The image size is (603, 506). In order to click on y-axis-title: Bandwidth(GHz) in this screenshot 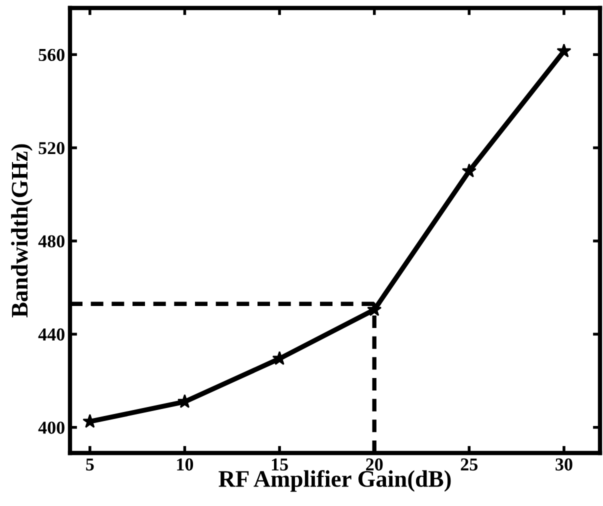, I will do `click(21, 231)`.